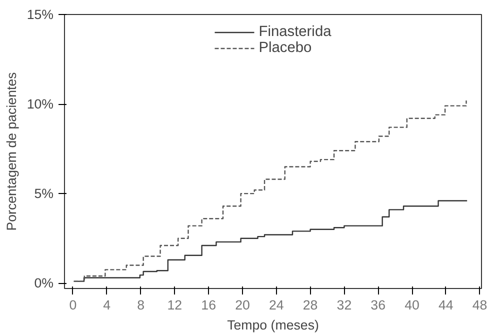 The height and width of the screenshot is (335, 493). I want to click on x-tick-label: 28, so click(310, 305).